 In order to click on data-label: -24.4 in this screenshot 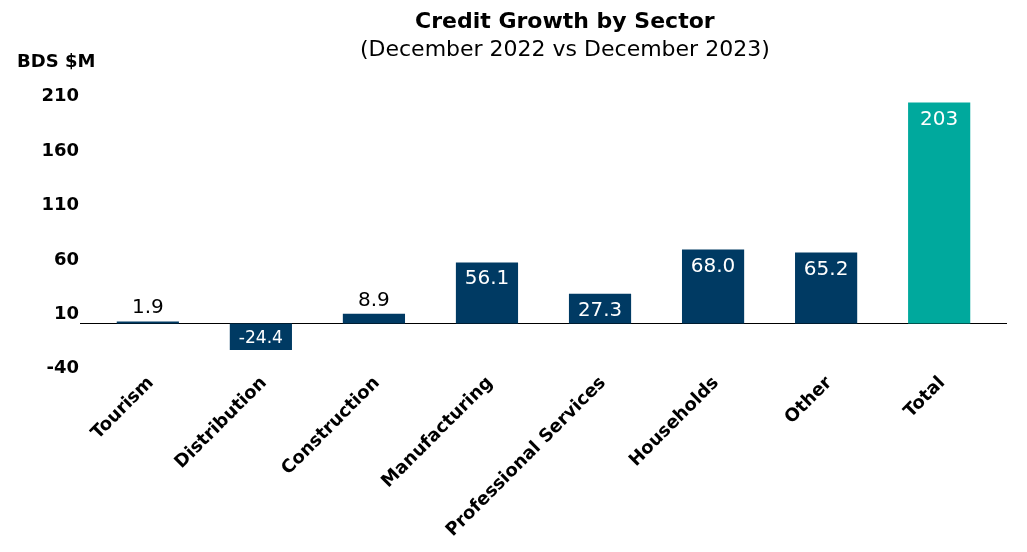, I will do `click(261, 336)`.